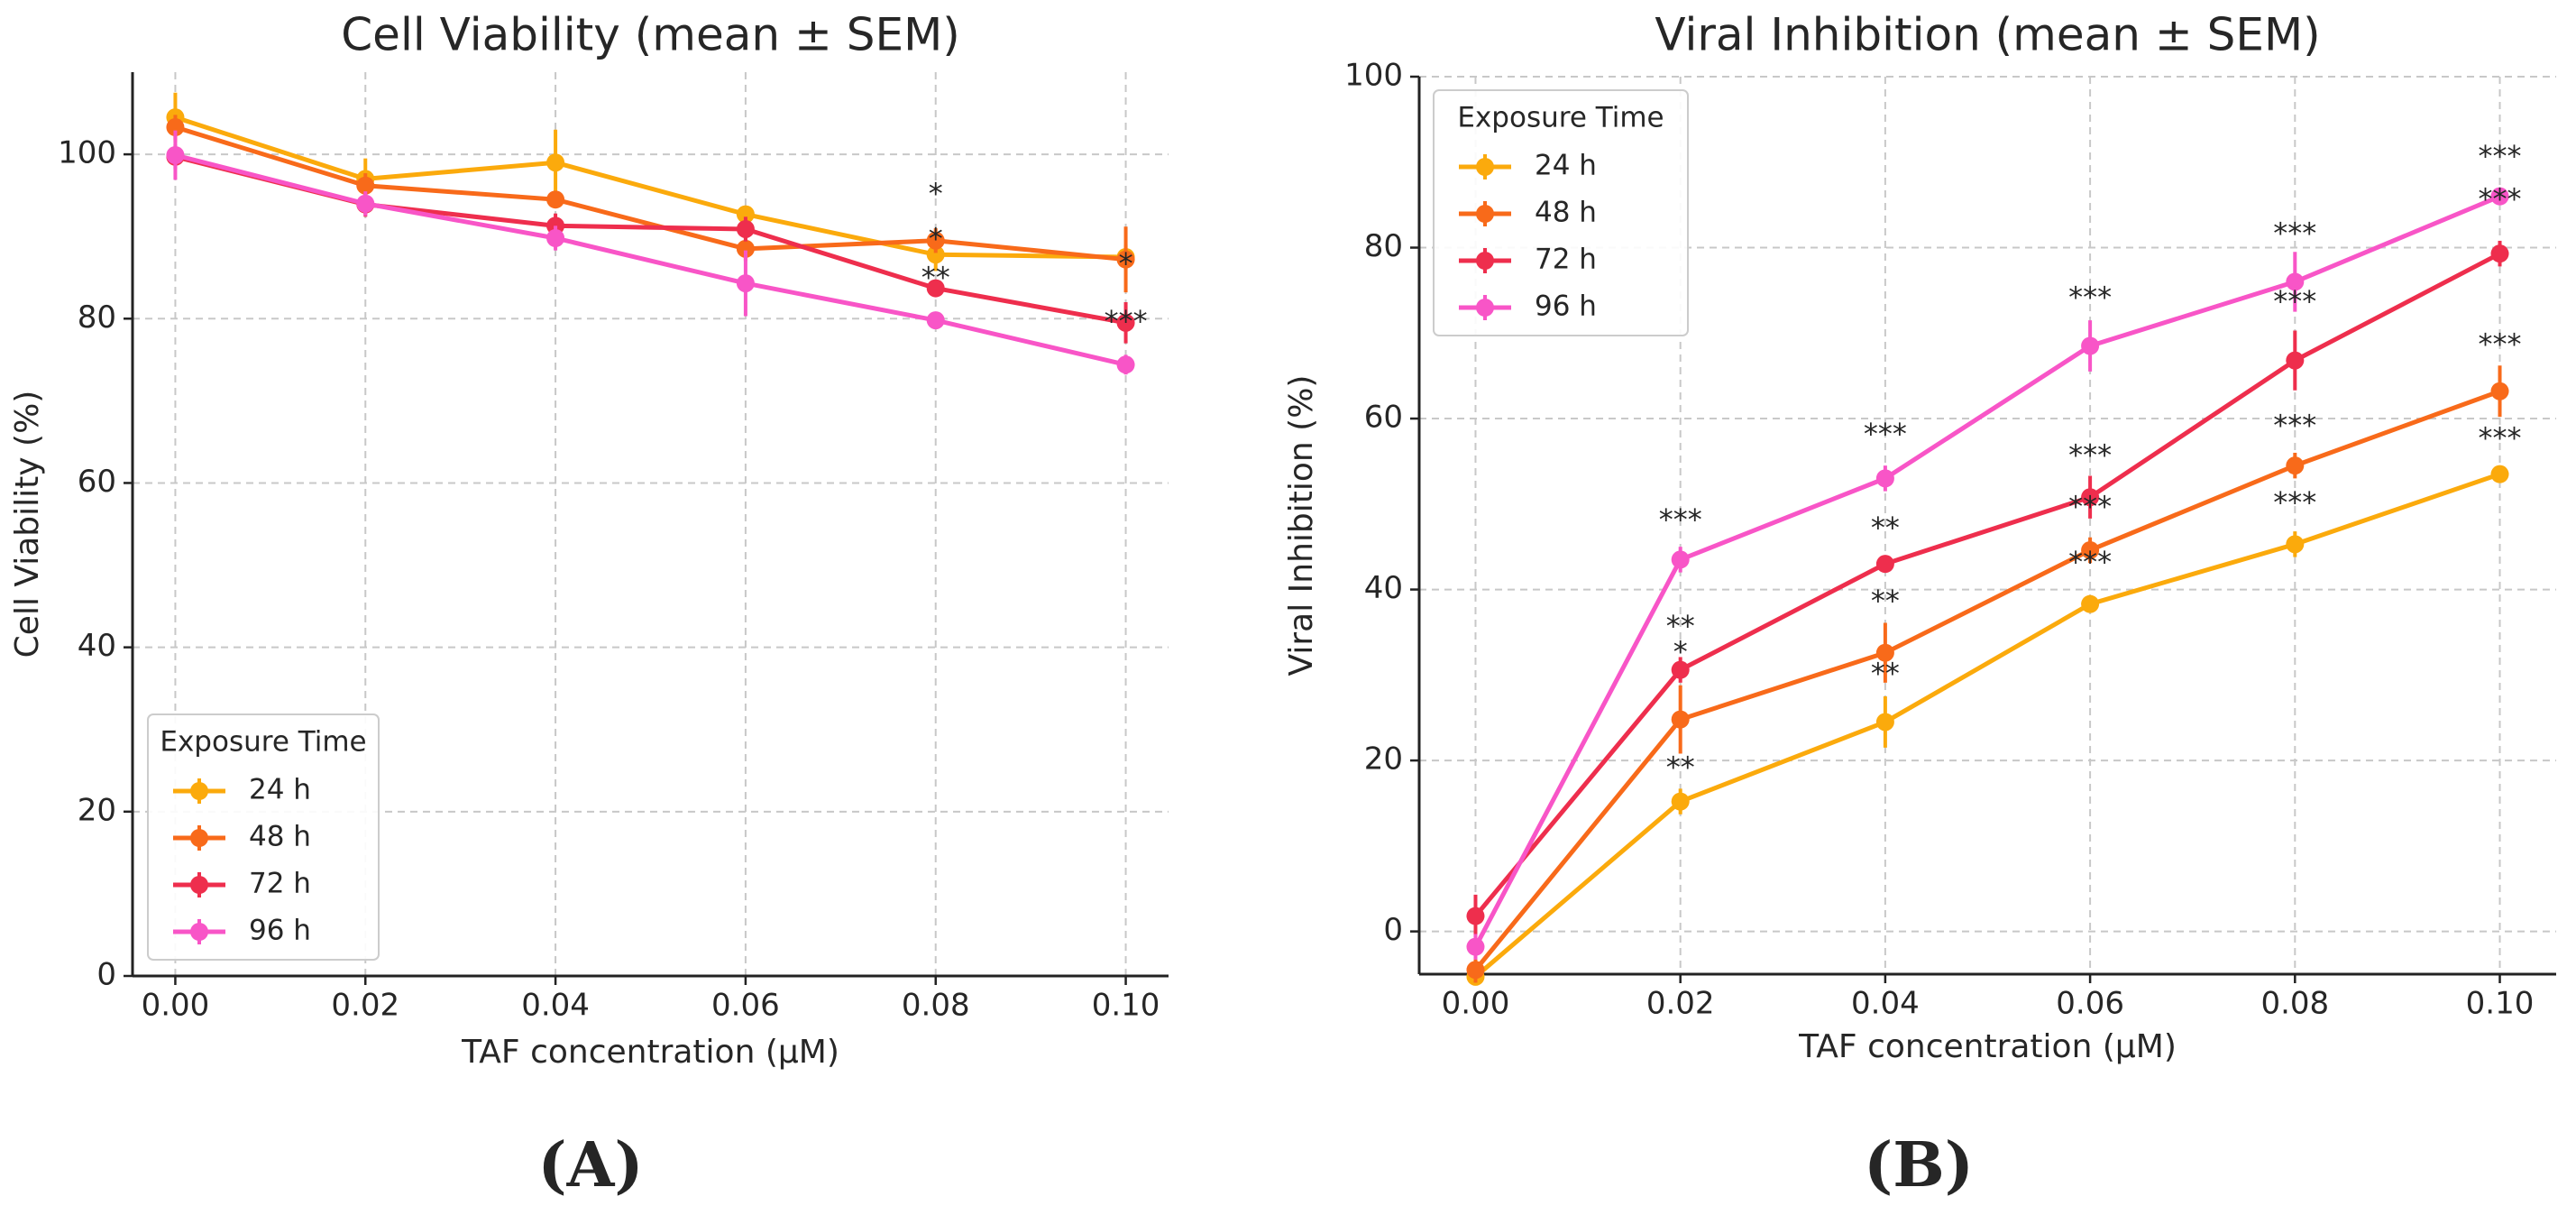  I want to click on legend-title: Exposure Time, so click(1560, 118).